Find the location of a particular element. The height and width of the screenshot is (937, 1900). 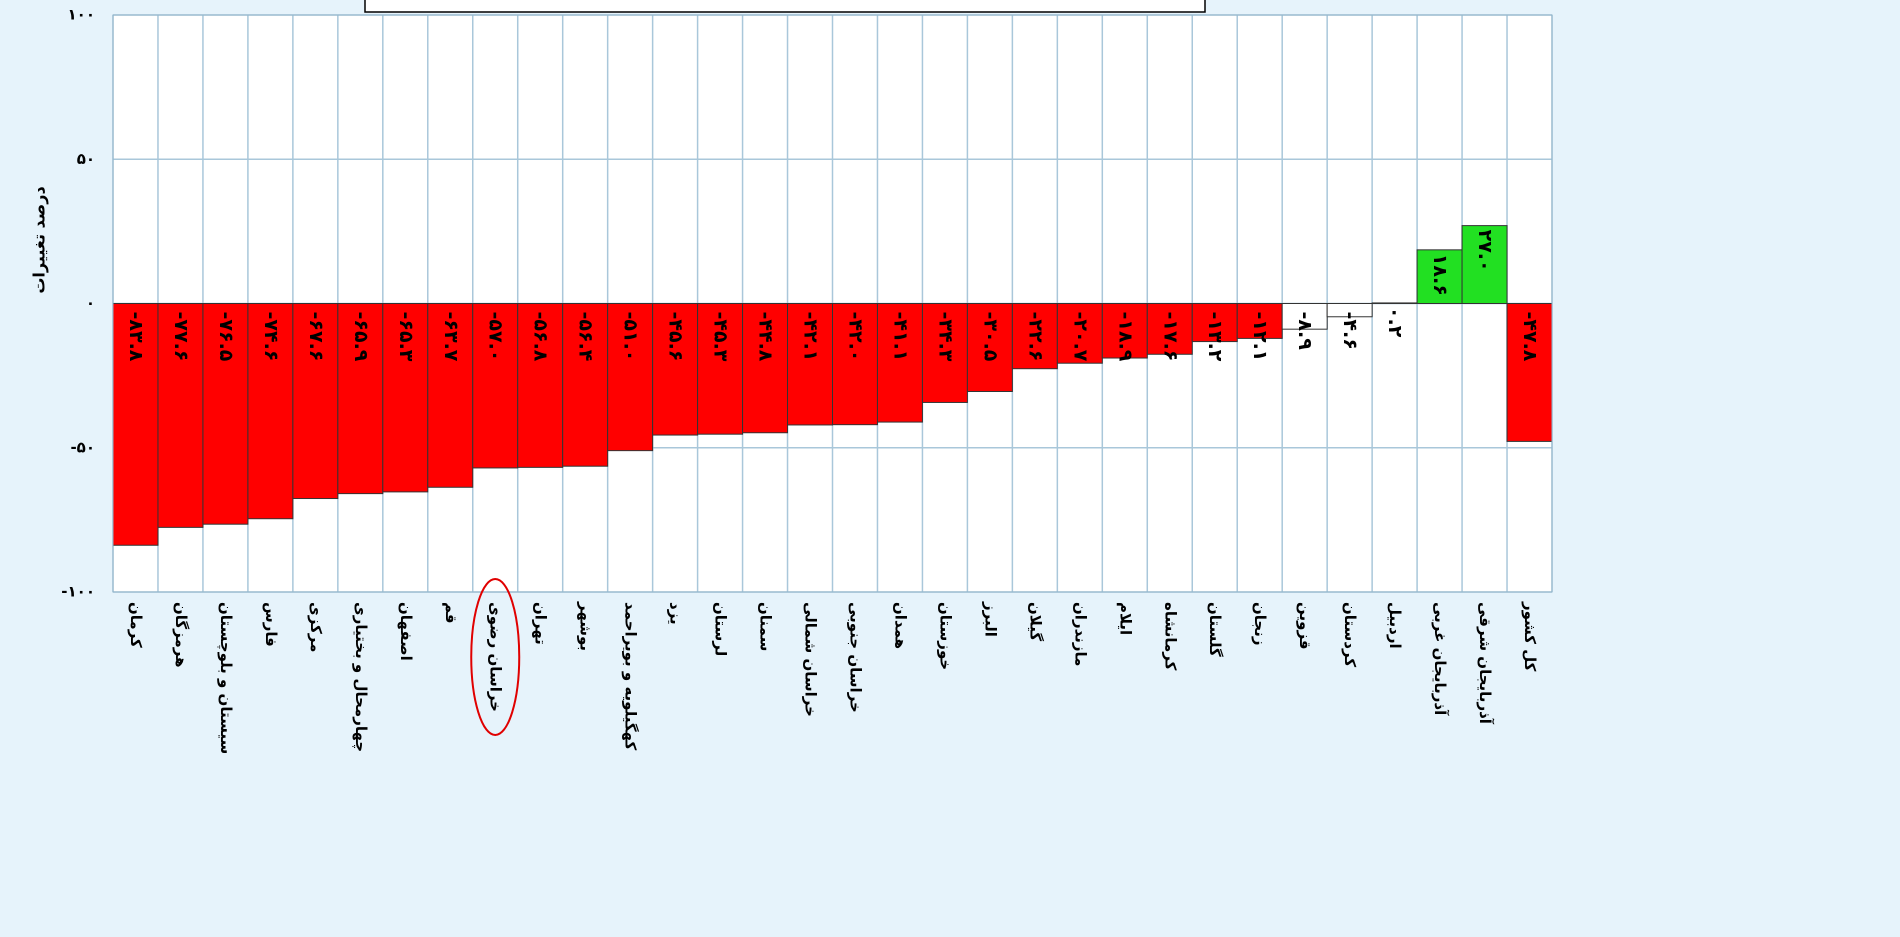

value-label: -۱۳.۲ is located at coordinates (1215, 337).